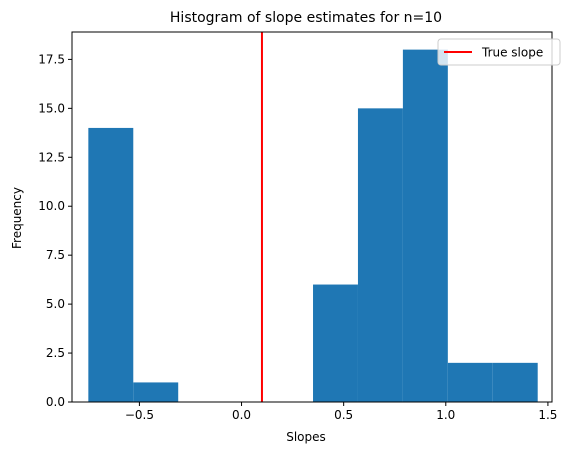  I want to click on y-tick-label: 0.0, so click(55, 402).